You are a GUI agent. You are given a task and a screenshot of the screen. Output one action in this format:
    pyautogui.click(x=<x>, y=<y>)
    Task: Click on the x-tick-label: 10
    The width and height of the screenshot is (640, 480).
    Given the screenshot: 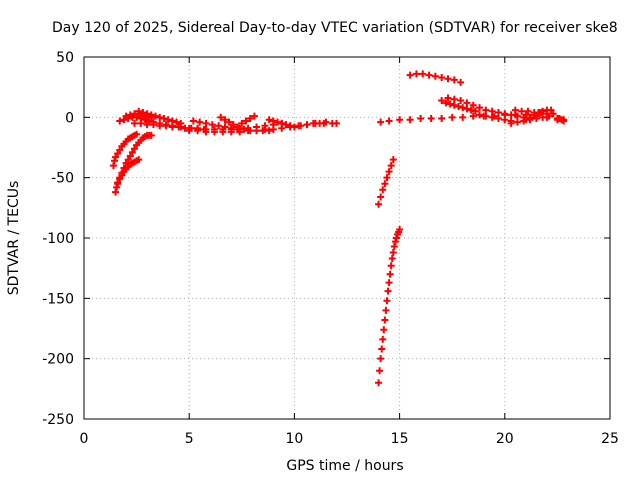 What is the action you would take?
    pyautogui.click(x=294, y=439)
    